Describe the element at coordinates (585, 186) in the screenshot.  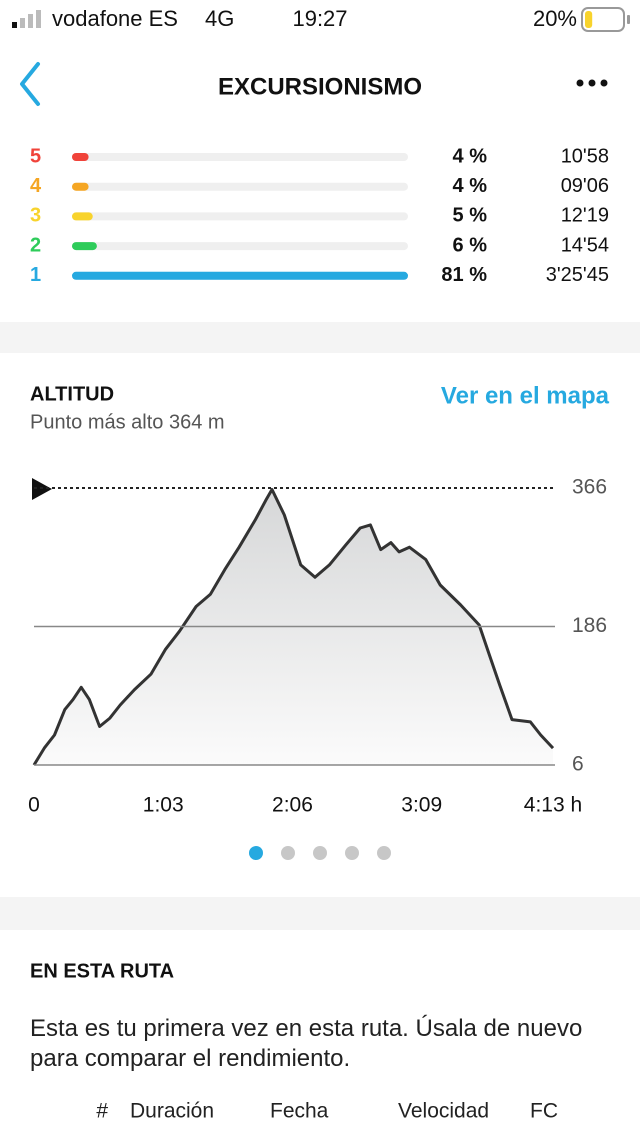
I see `zone-time: 09'06` at that location.